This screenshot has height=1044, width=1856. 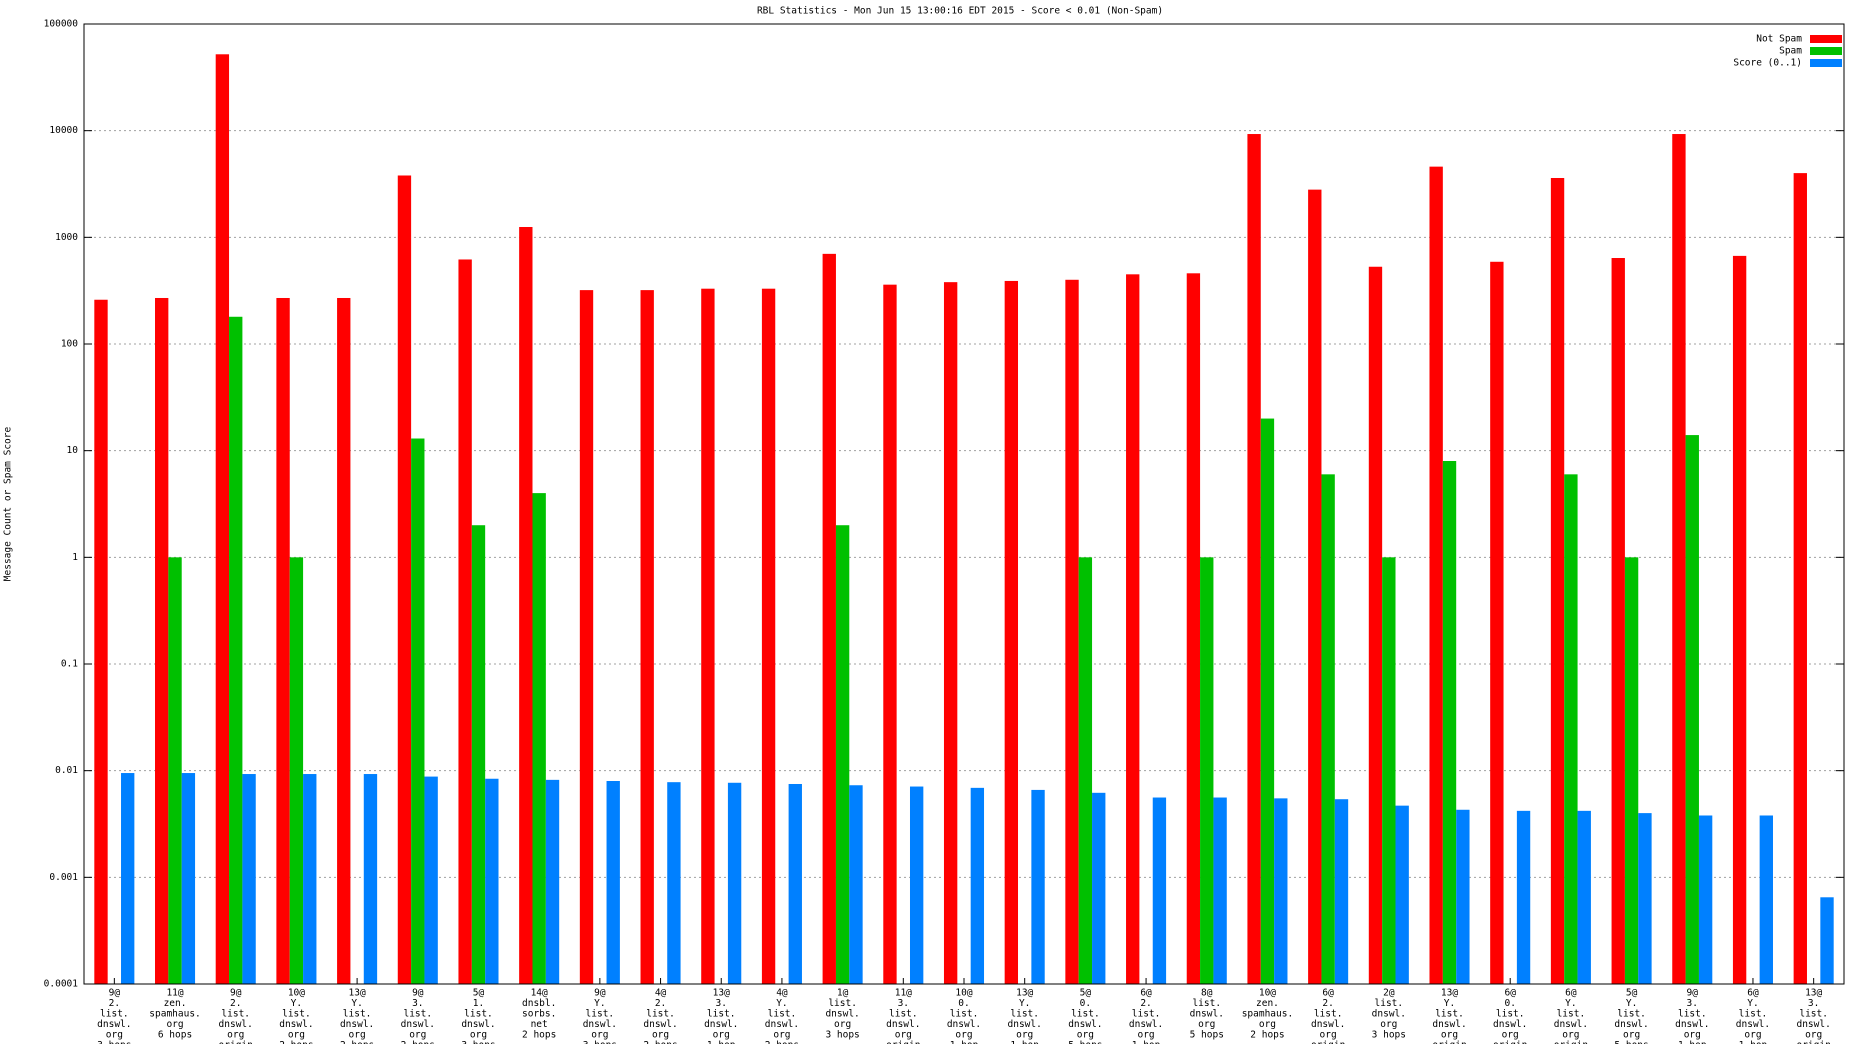 What do you see at coordinates (63, 877) in the screenshot?
I see `y-tick-label: 0.001` at bounding box center [63, 877].